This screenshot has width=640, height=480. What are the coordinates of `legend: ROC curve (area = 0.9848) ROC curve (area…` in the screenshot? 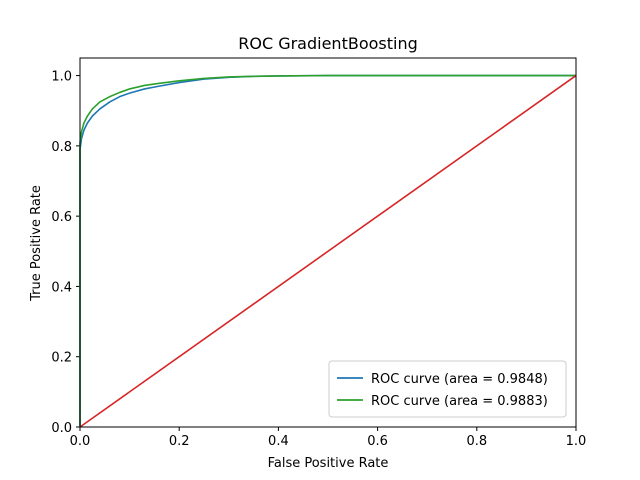 It's located at (447, 389).